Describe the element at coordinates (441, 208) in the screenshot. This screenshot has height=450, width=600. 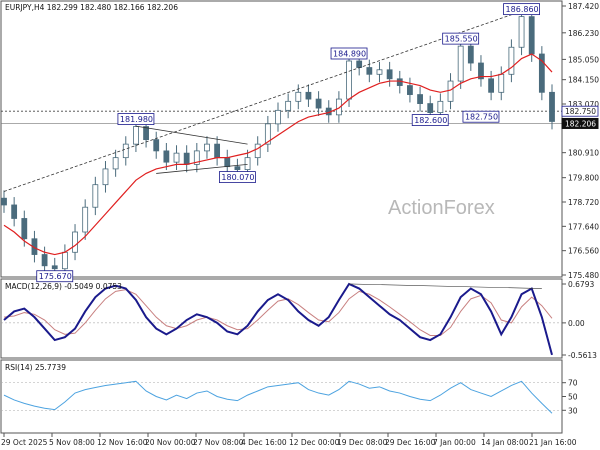
I see `watermark: ActionForex` at that location.